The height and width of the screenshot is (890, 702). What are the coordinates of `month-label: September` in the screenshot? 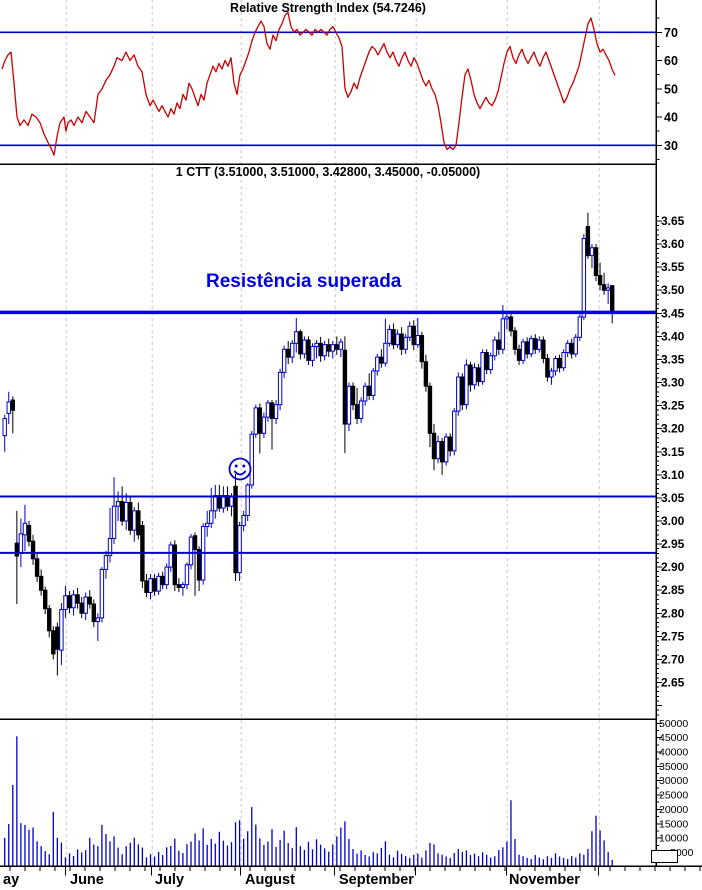 It's located at (376, 880).